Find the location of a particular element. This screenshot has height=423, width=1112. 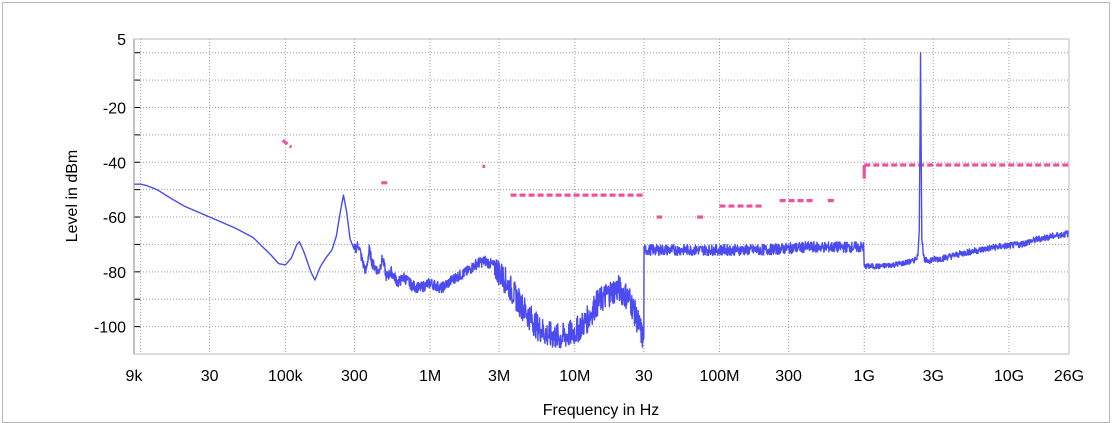

x-tick-label: 3G is located at coordinates (933, 376).